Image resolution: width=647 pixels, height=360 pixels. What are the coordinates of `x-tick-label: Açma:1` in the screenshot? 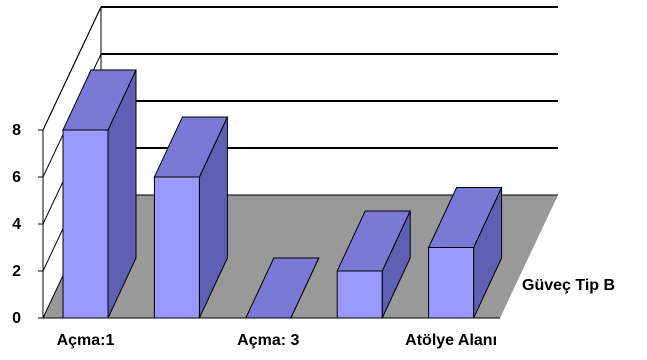 It's located at (86, 340).